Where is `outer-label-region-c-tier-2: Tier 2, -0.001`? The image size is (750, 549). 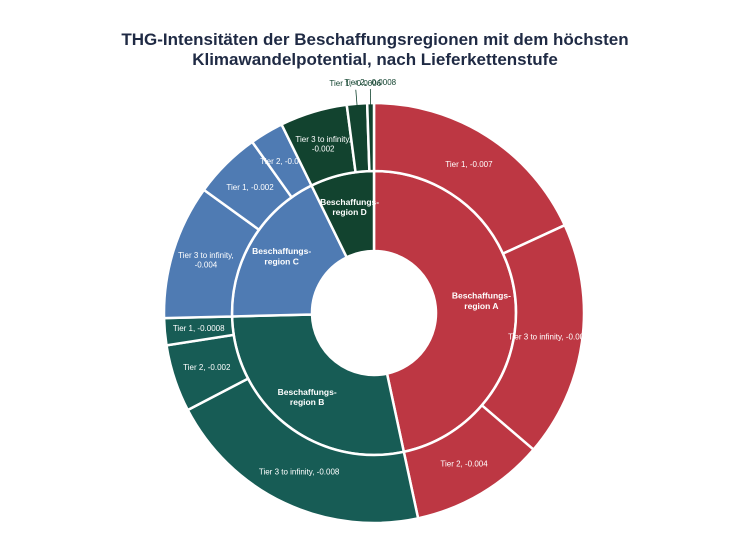
outer-label-region-c-tier-2: Tier 2, -0.001 is located at coordinates (284, 161).